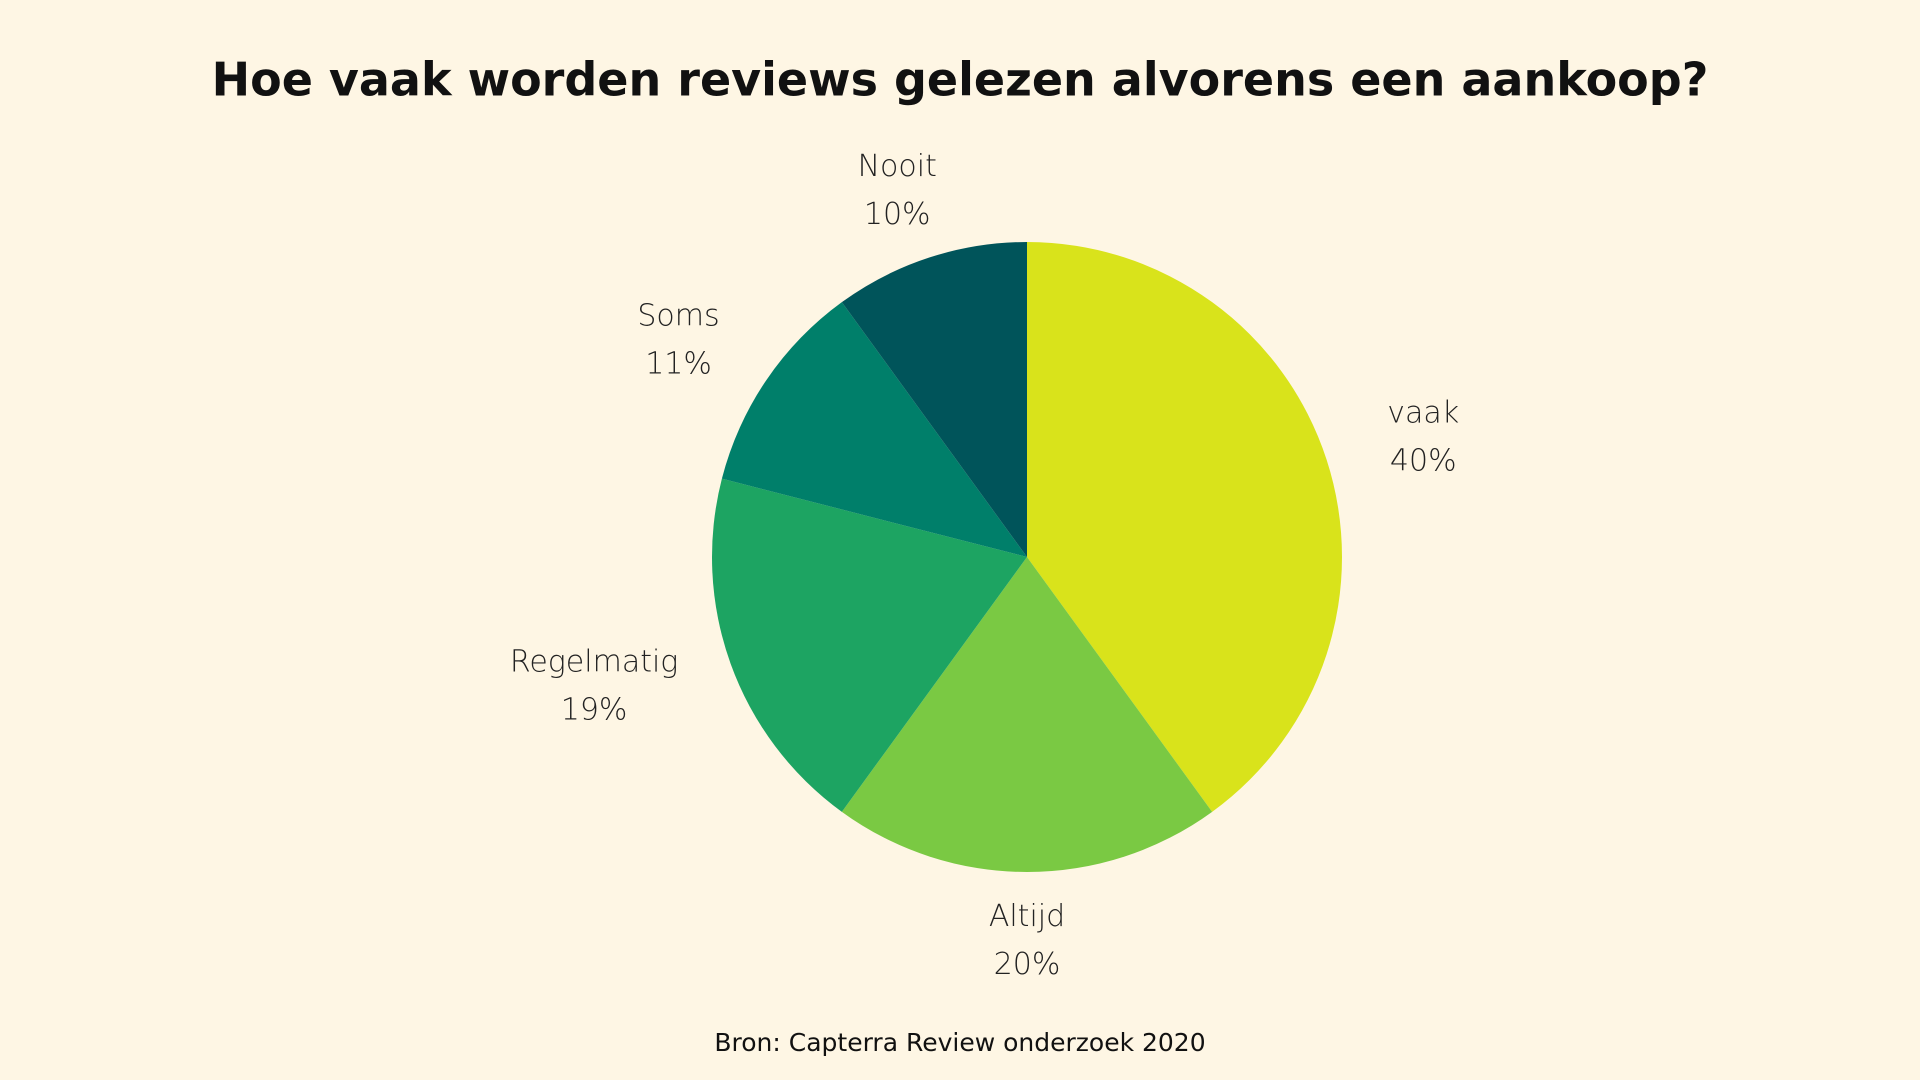  I want to click on slice-label: Soms, so click(678, 315).